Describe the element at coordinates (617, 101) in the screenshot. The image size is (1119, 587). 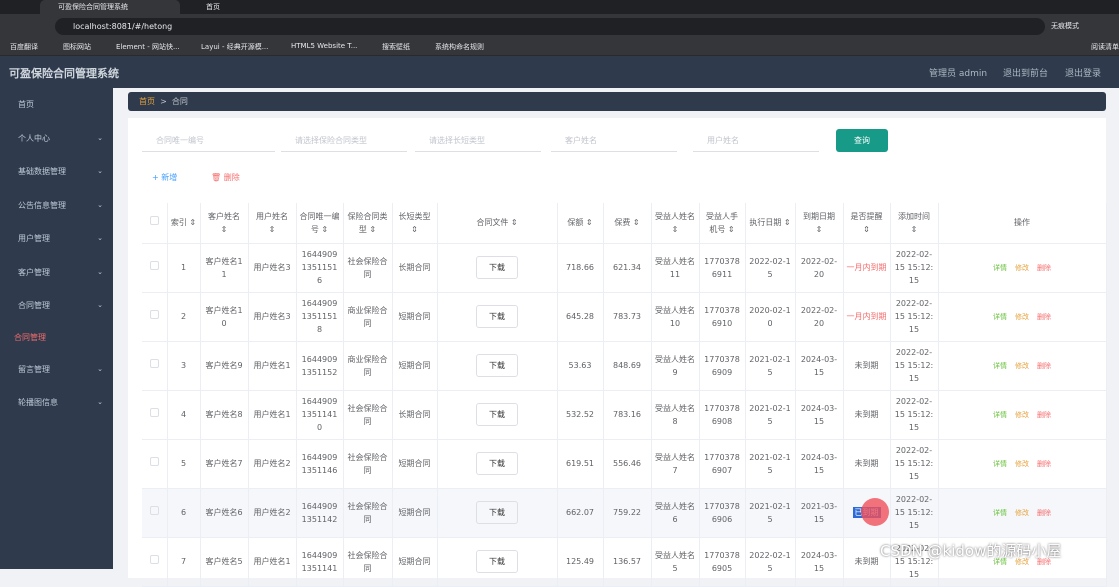
I see `breadcrumb: 首页 > 合同` at that location.